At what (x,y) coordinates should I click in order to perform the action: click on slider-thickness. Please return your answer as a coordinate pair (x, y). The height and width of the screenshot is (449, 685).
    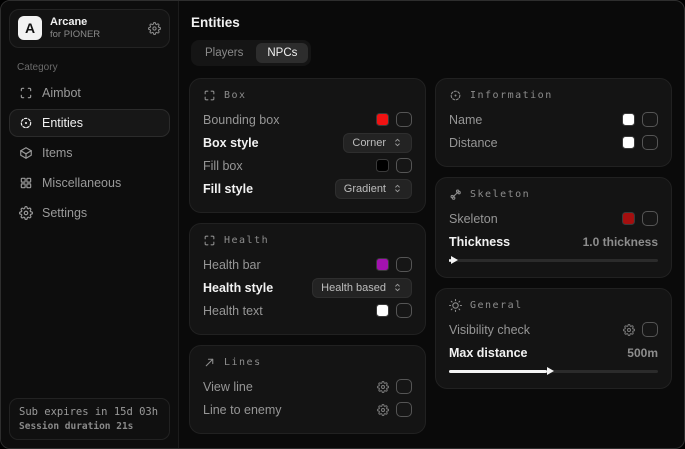
    Looking at the image, I should click on (553, 260).